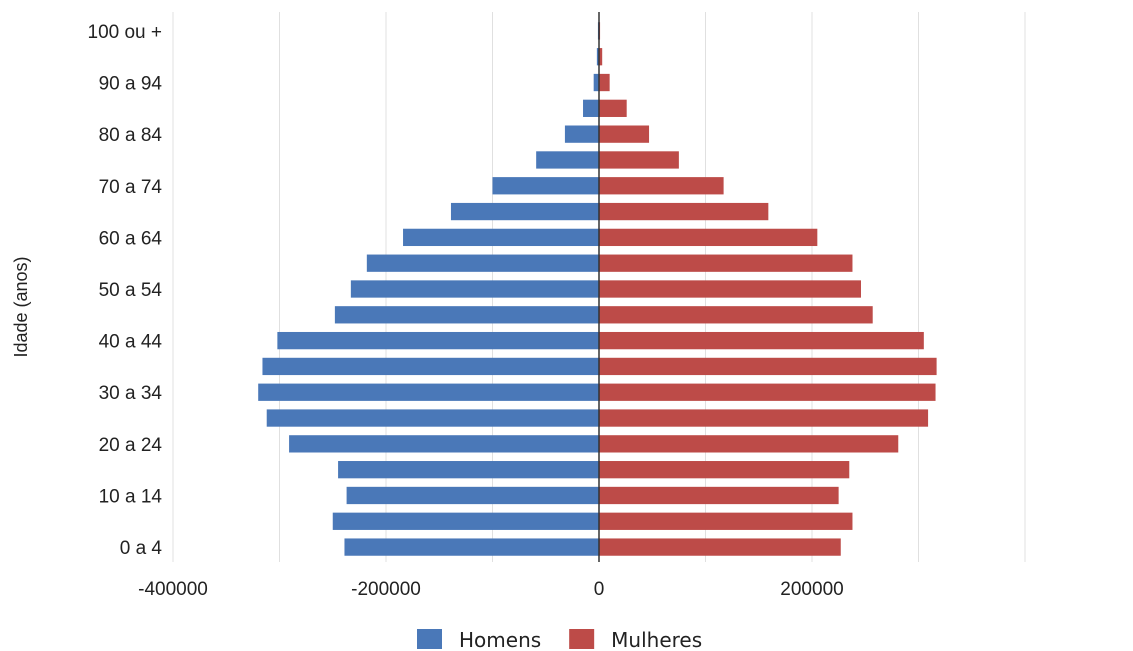  What do you see at coordinates (386, 589) in the screenshot?
I see `x-tick-label: -200000` at bounding box center [386, 589].